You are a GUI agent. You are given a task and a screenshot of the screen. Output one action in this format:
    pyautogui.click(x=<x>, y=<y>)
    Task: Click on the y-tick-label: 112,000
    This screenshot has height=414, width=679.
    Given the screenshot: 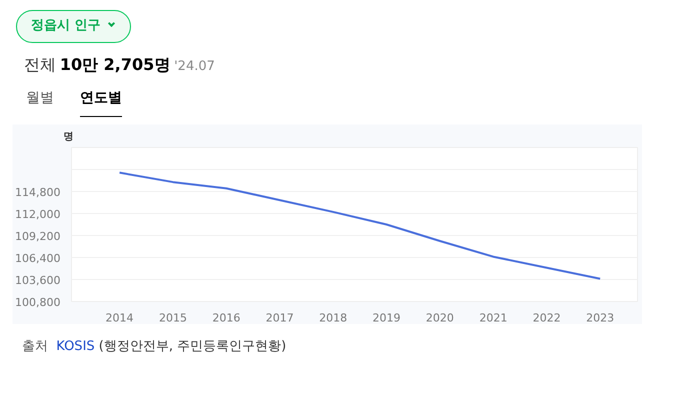 What is the action you would take?
    pyautogui.click(x=38, y=214)
    